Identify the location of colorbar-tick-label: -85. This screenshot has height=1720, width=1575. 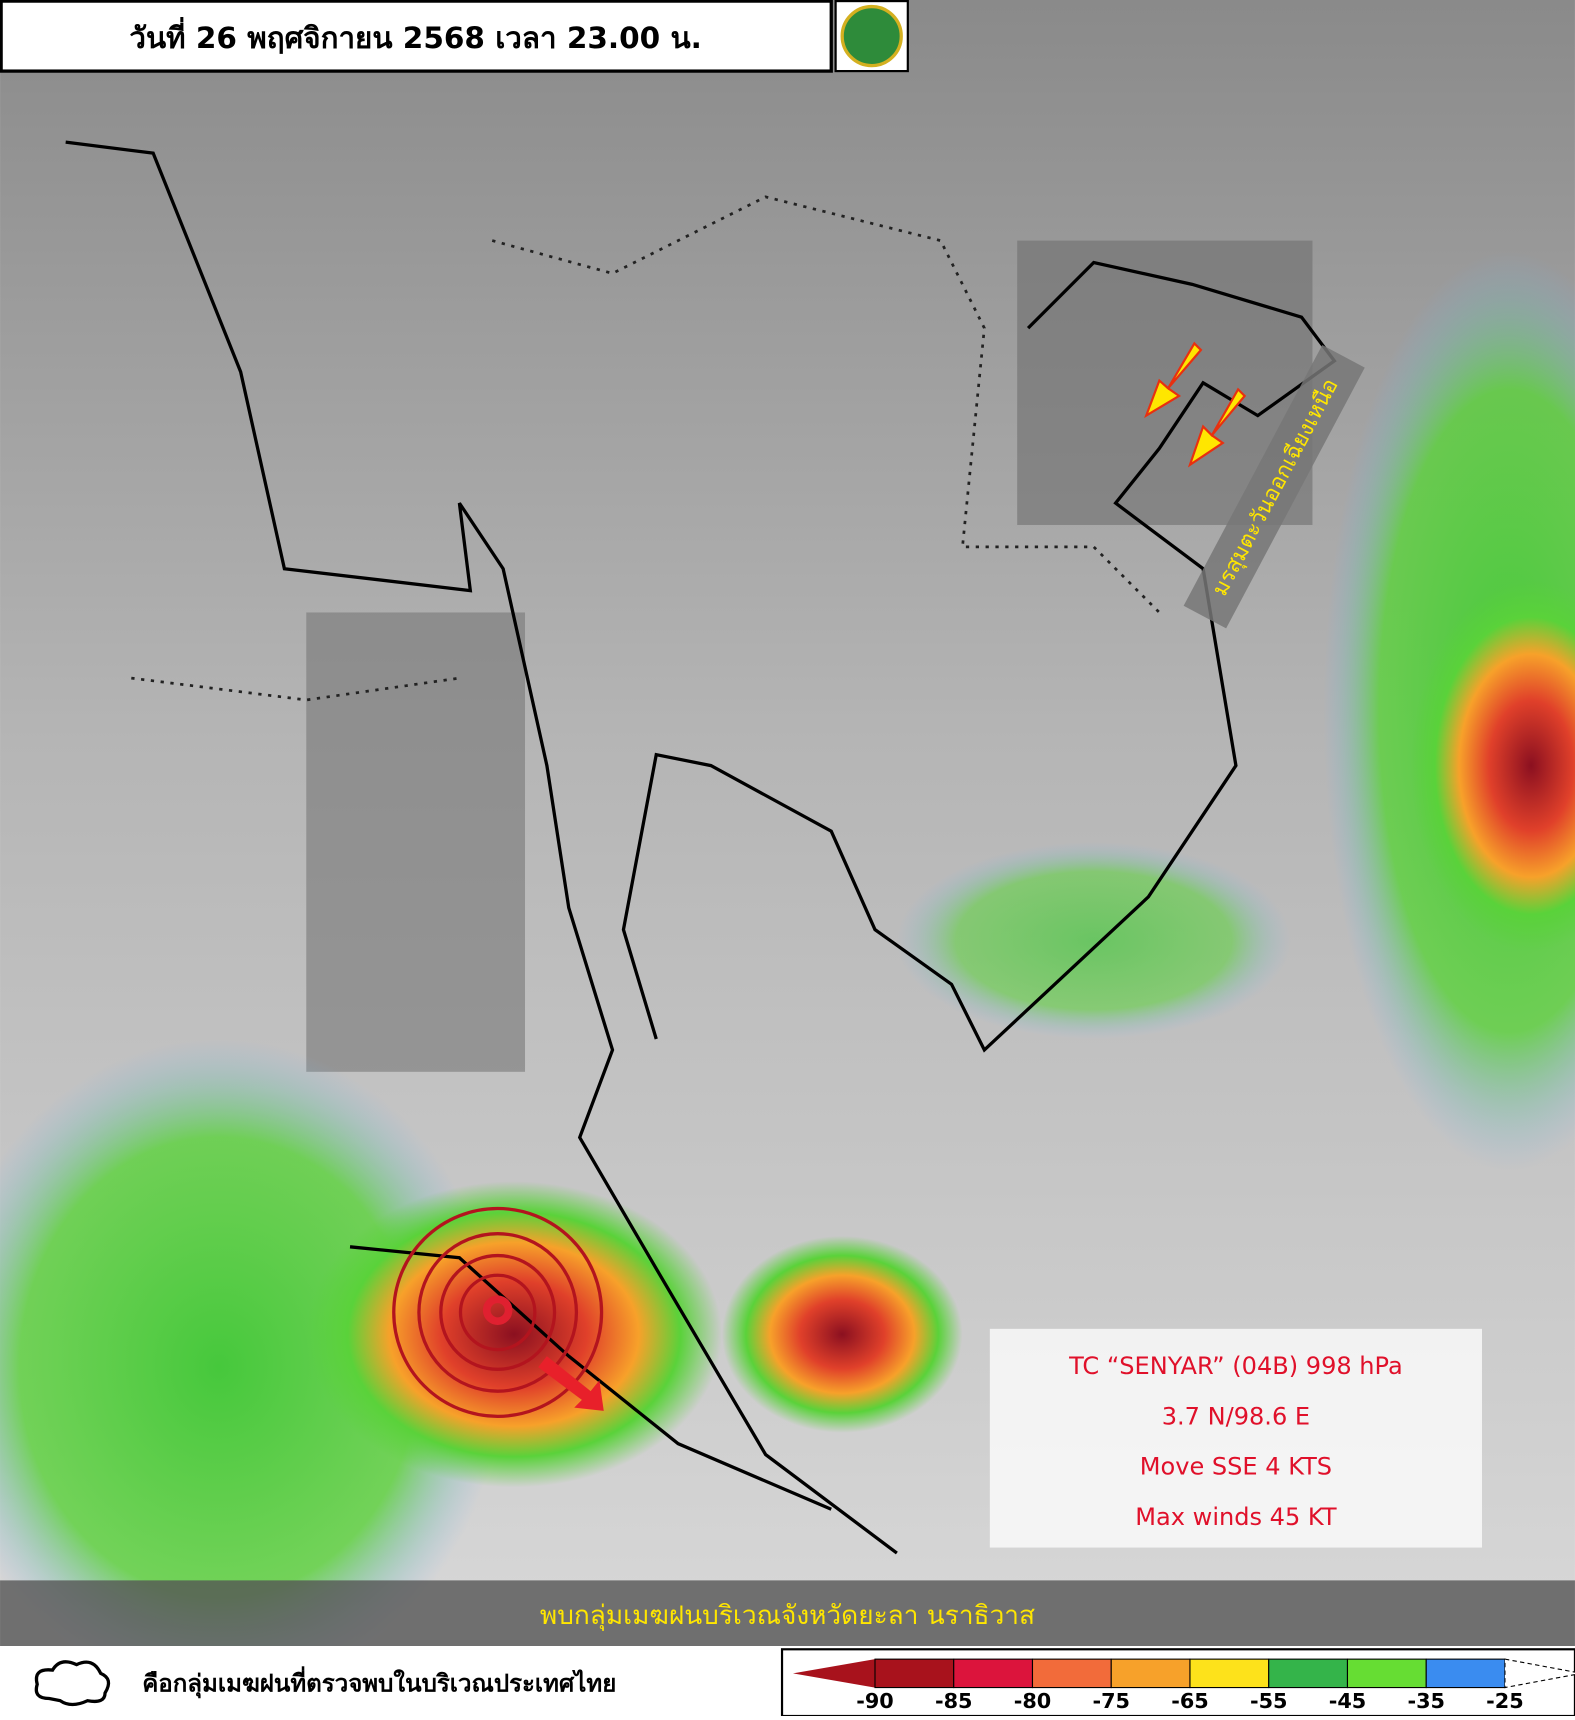
(954, 1701).